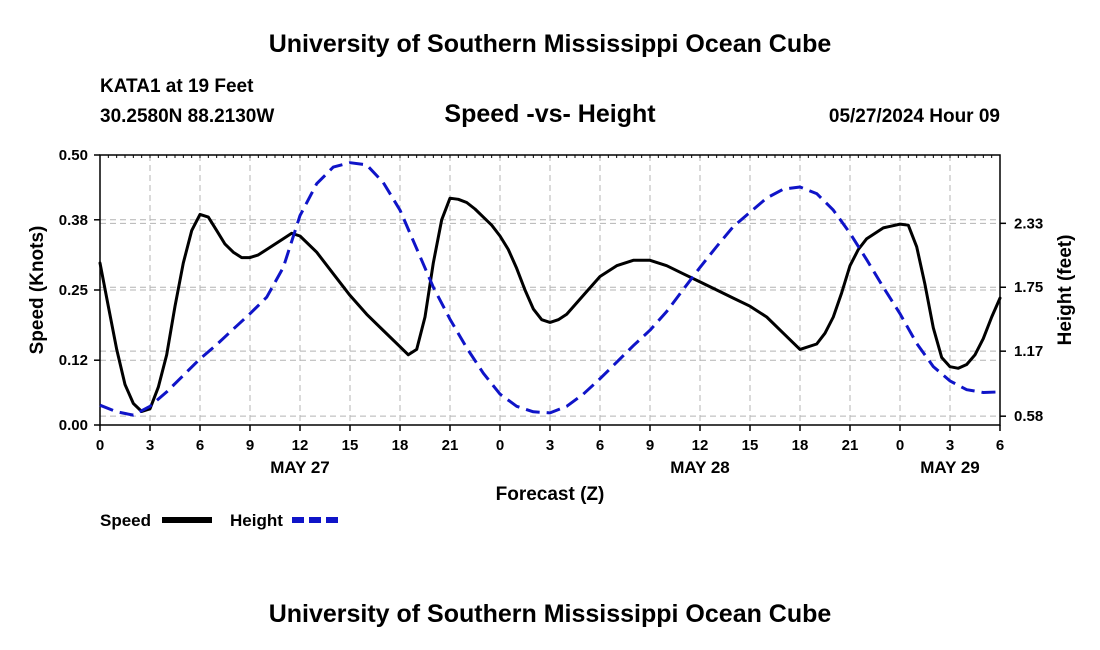 This screenshot has width=1100, height=650. I want to click on y2-tick-label: 1.17, so click(1028, 351).